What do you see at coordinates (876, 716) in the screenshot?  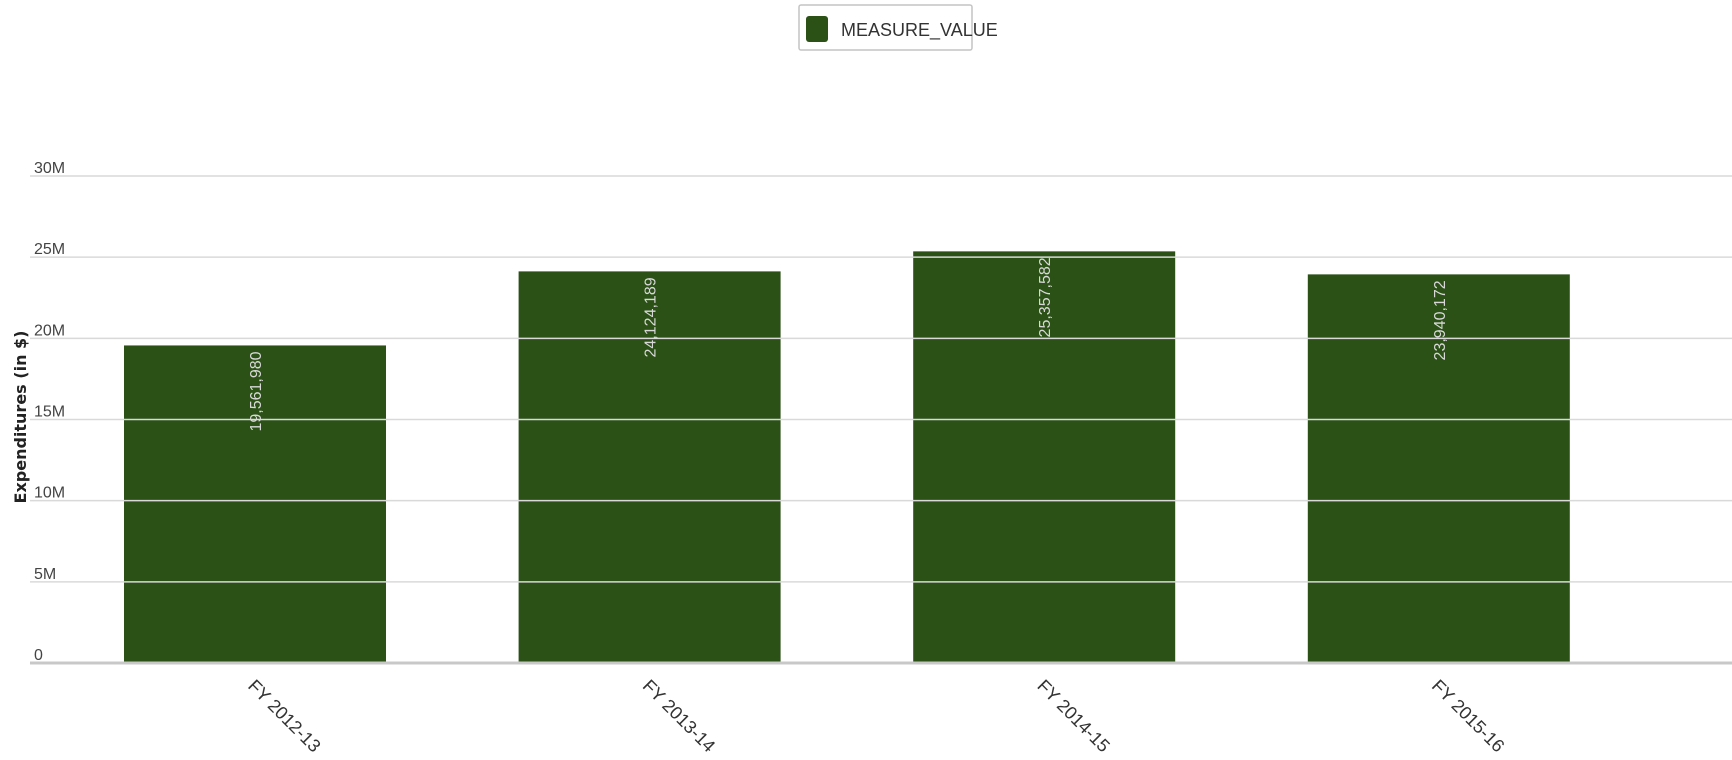 I see `x-axis-ticks: FY 2012-13 FY 2013-14 FY 2014-15 FY 2015-16` at bounding box center [876, 716].